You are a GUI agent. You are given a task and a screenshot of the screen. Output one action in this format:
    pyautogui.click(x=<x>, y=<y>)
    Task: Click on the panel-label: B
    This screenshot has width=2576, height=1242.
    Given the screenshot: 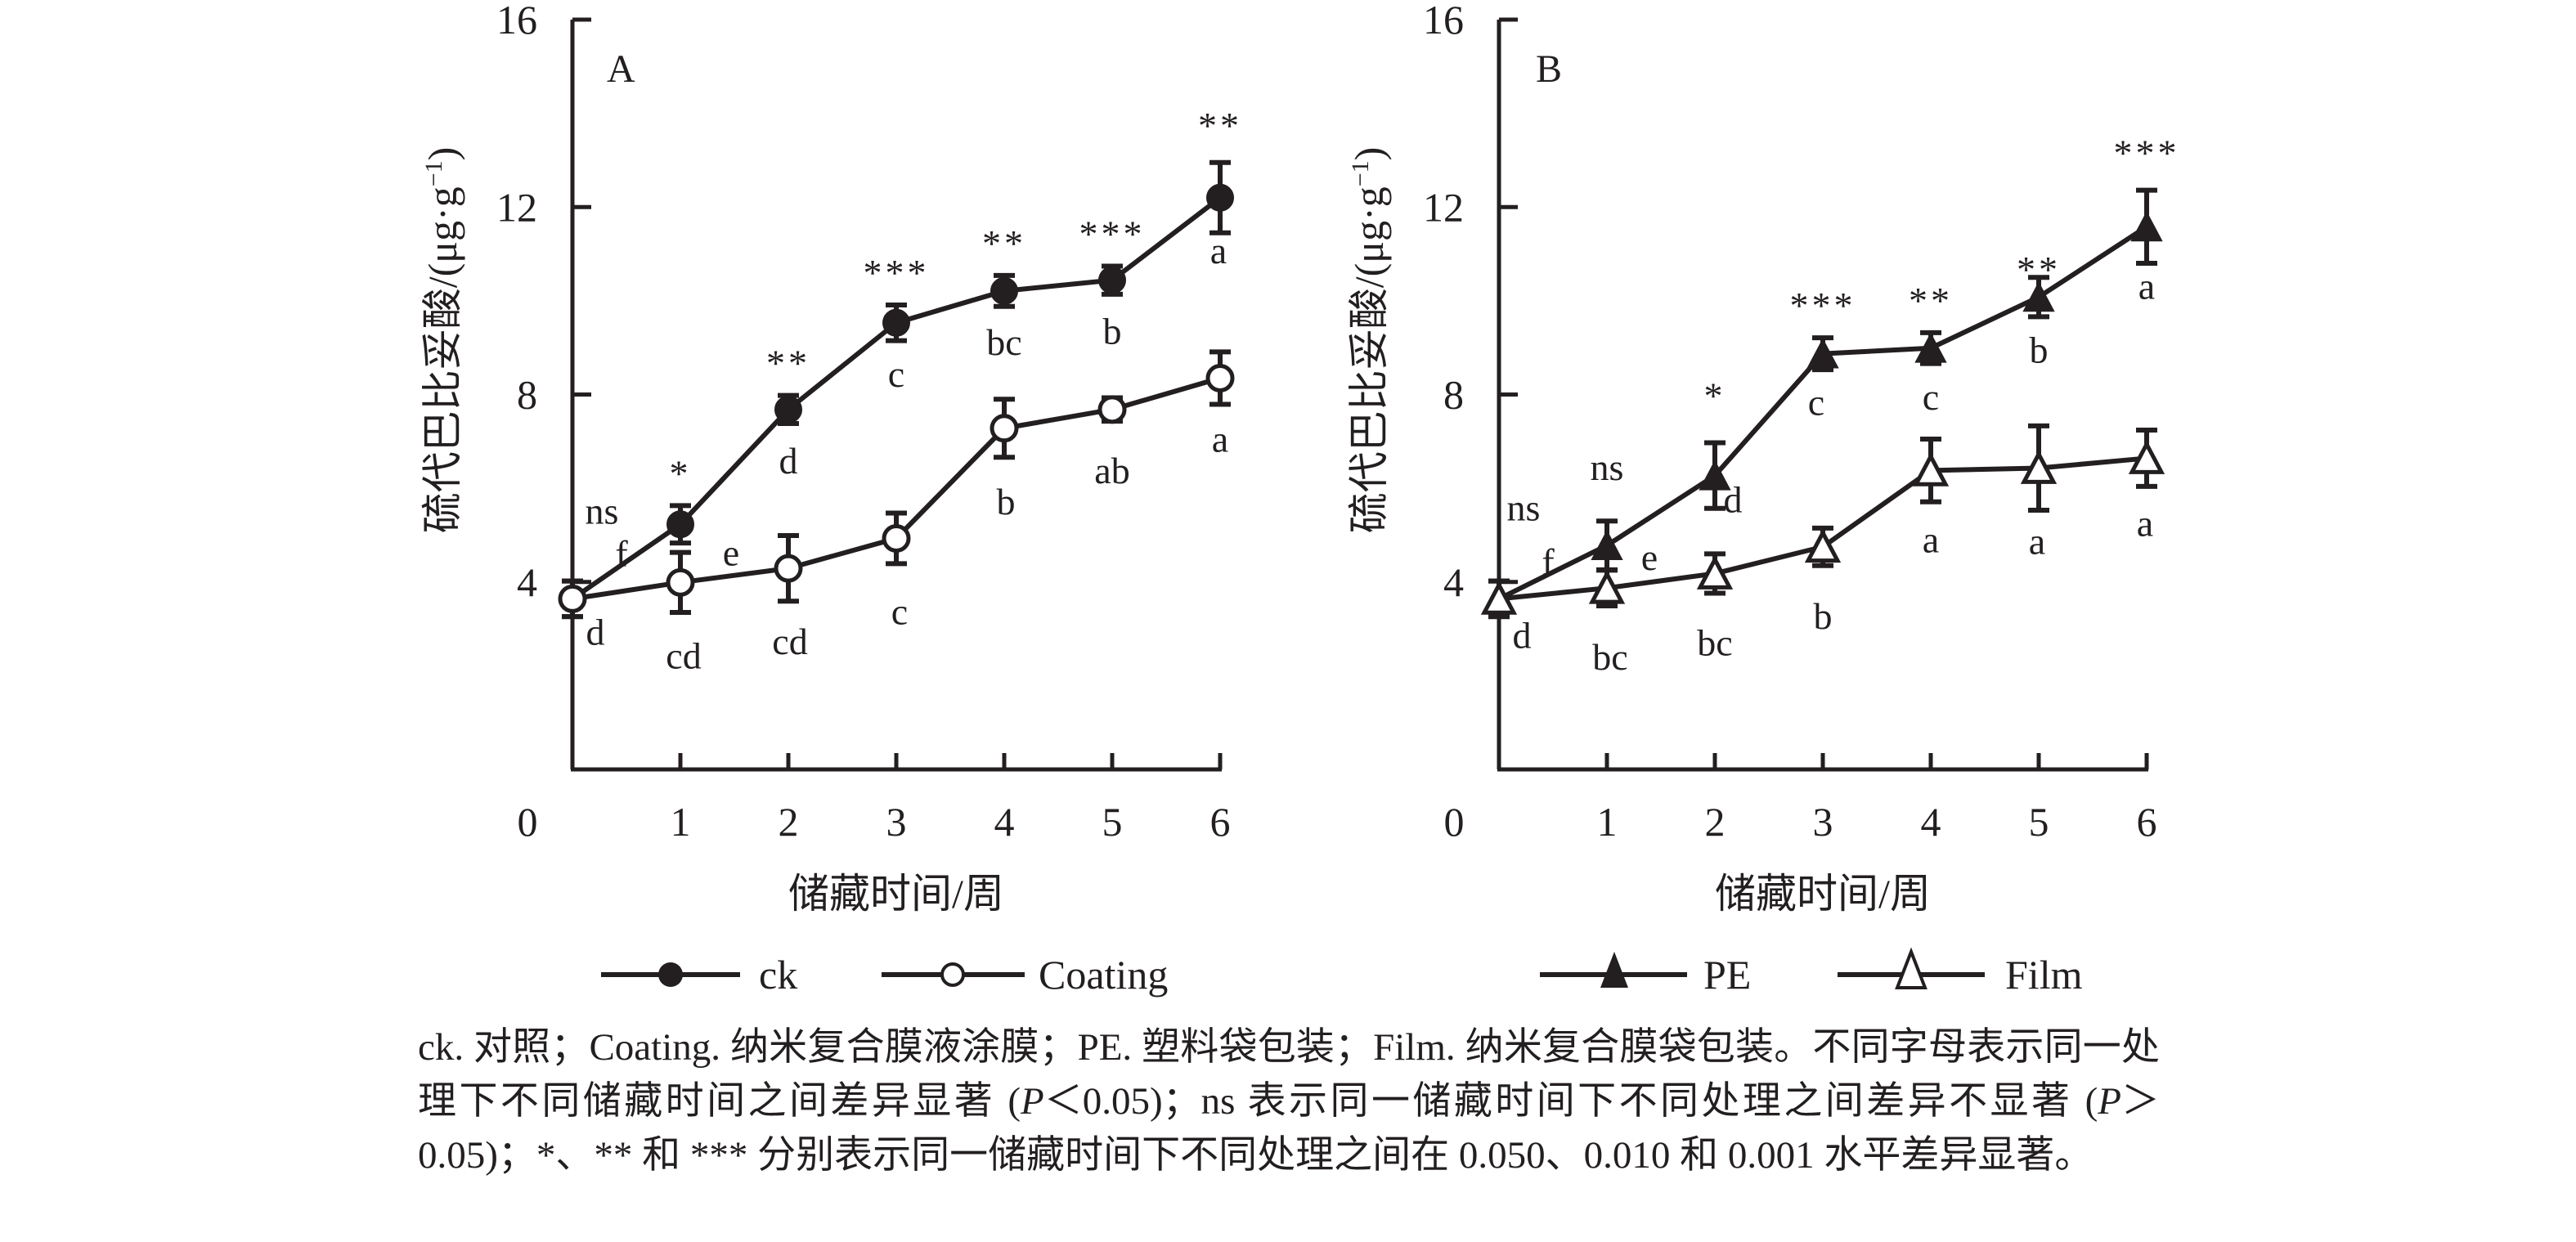 What is the action you would take?
    pyautogui.click(x=1549, y=69)
    